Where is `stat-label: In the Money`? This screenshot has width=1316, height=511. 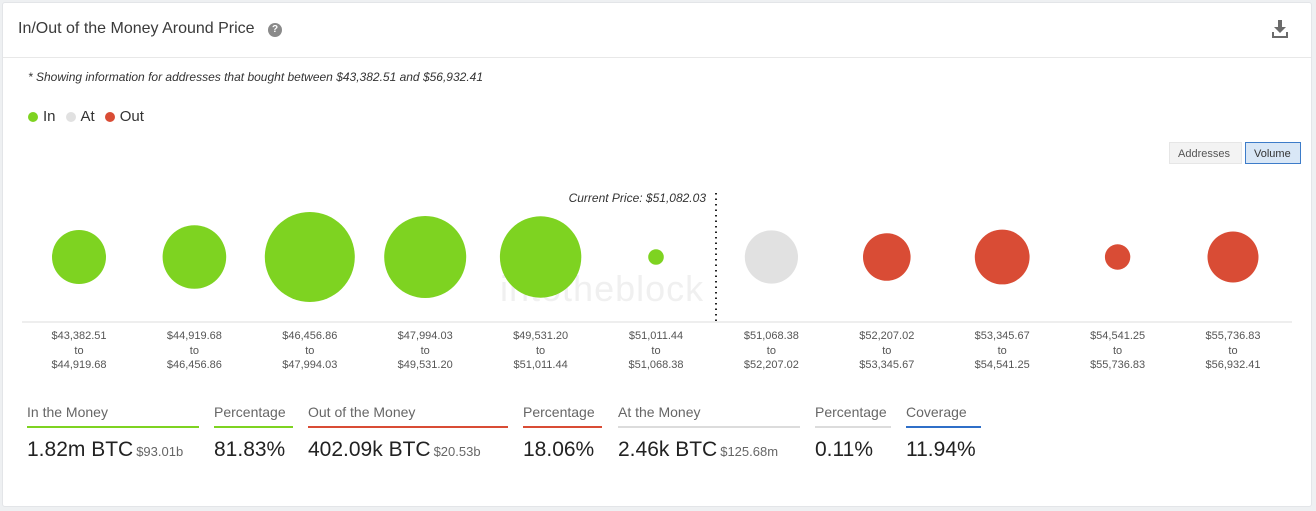 stat-label: In the Money is located at coordinates (113, 416).